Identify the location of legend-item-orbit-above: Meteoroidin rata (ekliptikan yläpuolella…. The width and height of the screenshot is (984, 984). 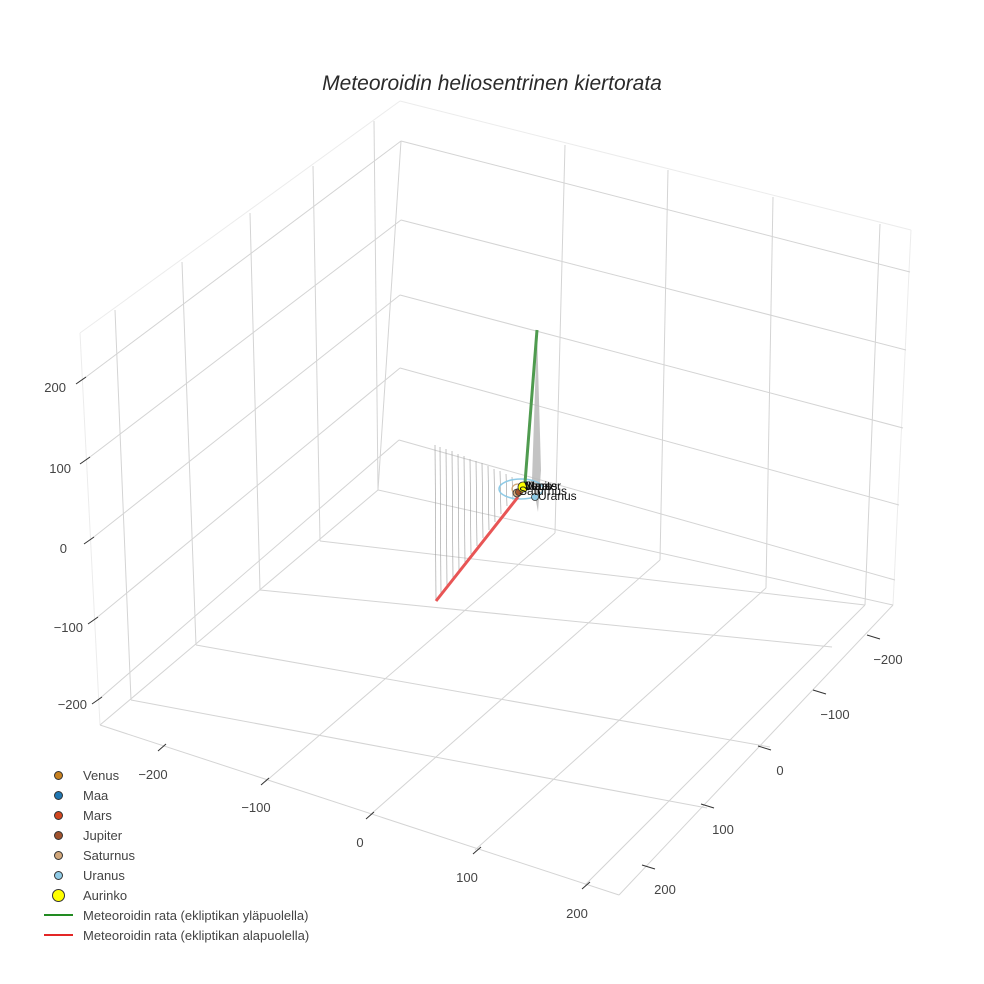
(173, 915).